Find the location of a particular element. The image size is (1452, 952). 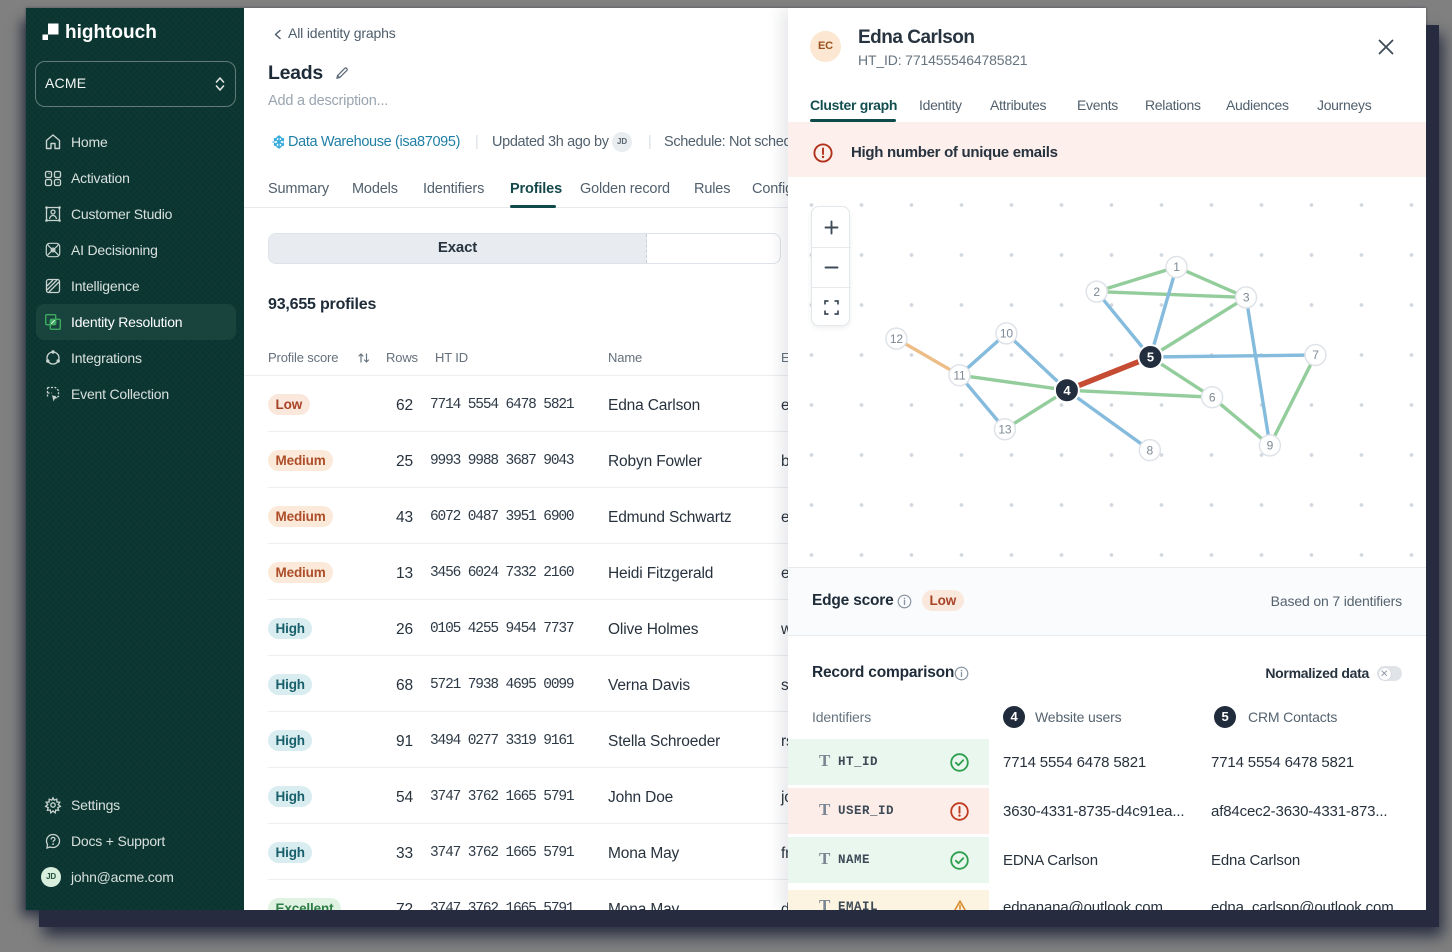

svg-text: 10 is located at coordinates (1007, 334).